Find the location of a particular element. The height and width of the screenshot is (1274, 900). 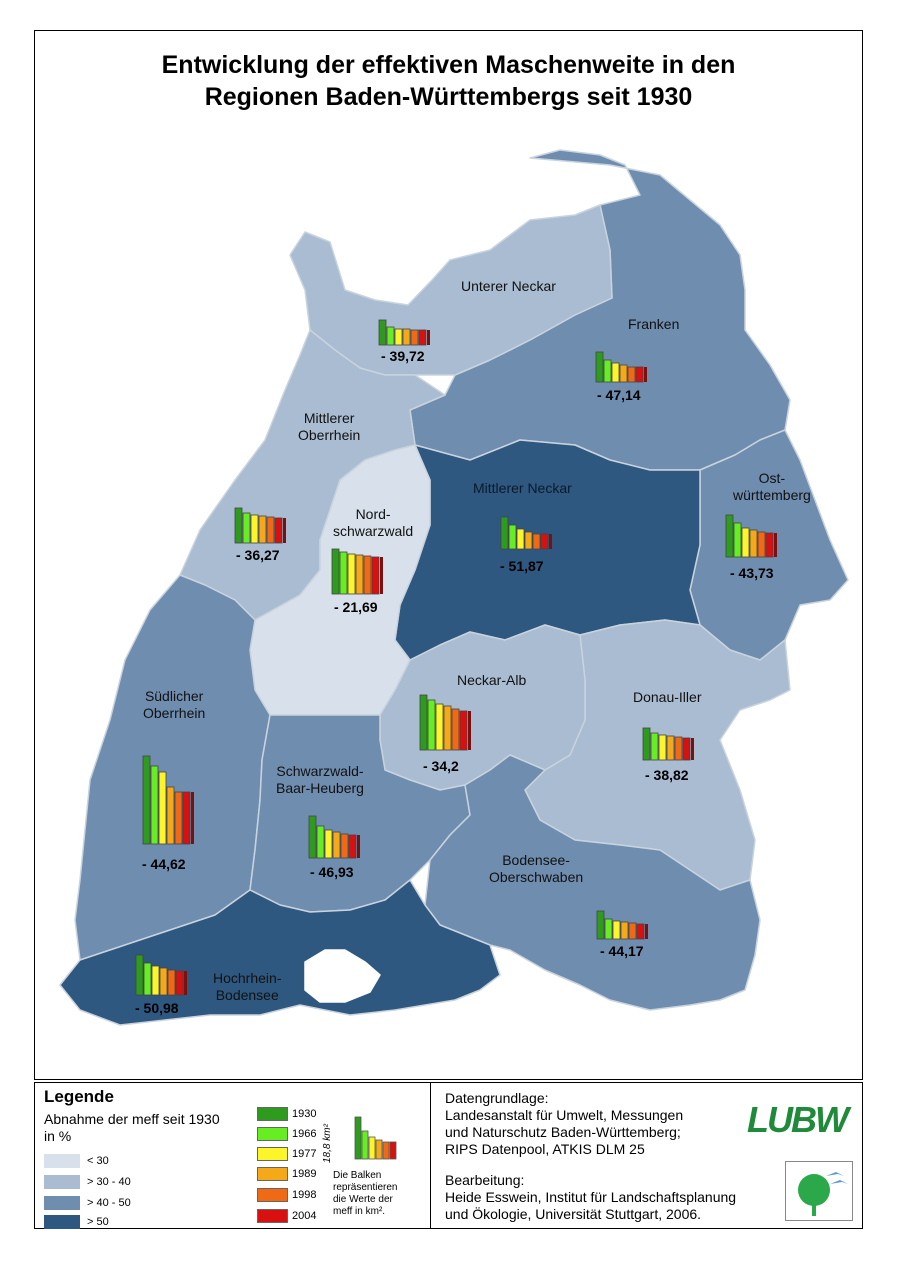

legend-year-label: 1966 is located at coordinates (304, 1134).